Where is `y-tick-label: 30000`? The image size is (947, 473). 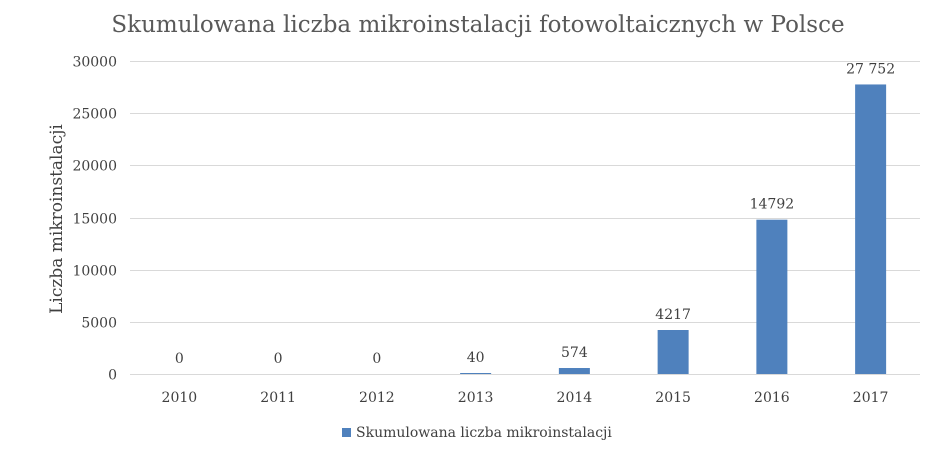 y-tick-label: 30000 is located at coordinates (94, 63).